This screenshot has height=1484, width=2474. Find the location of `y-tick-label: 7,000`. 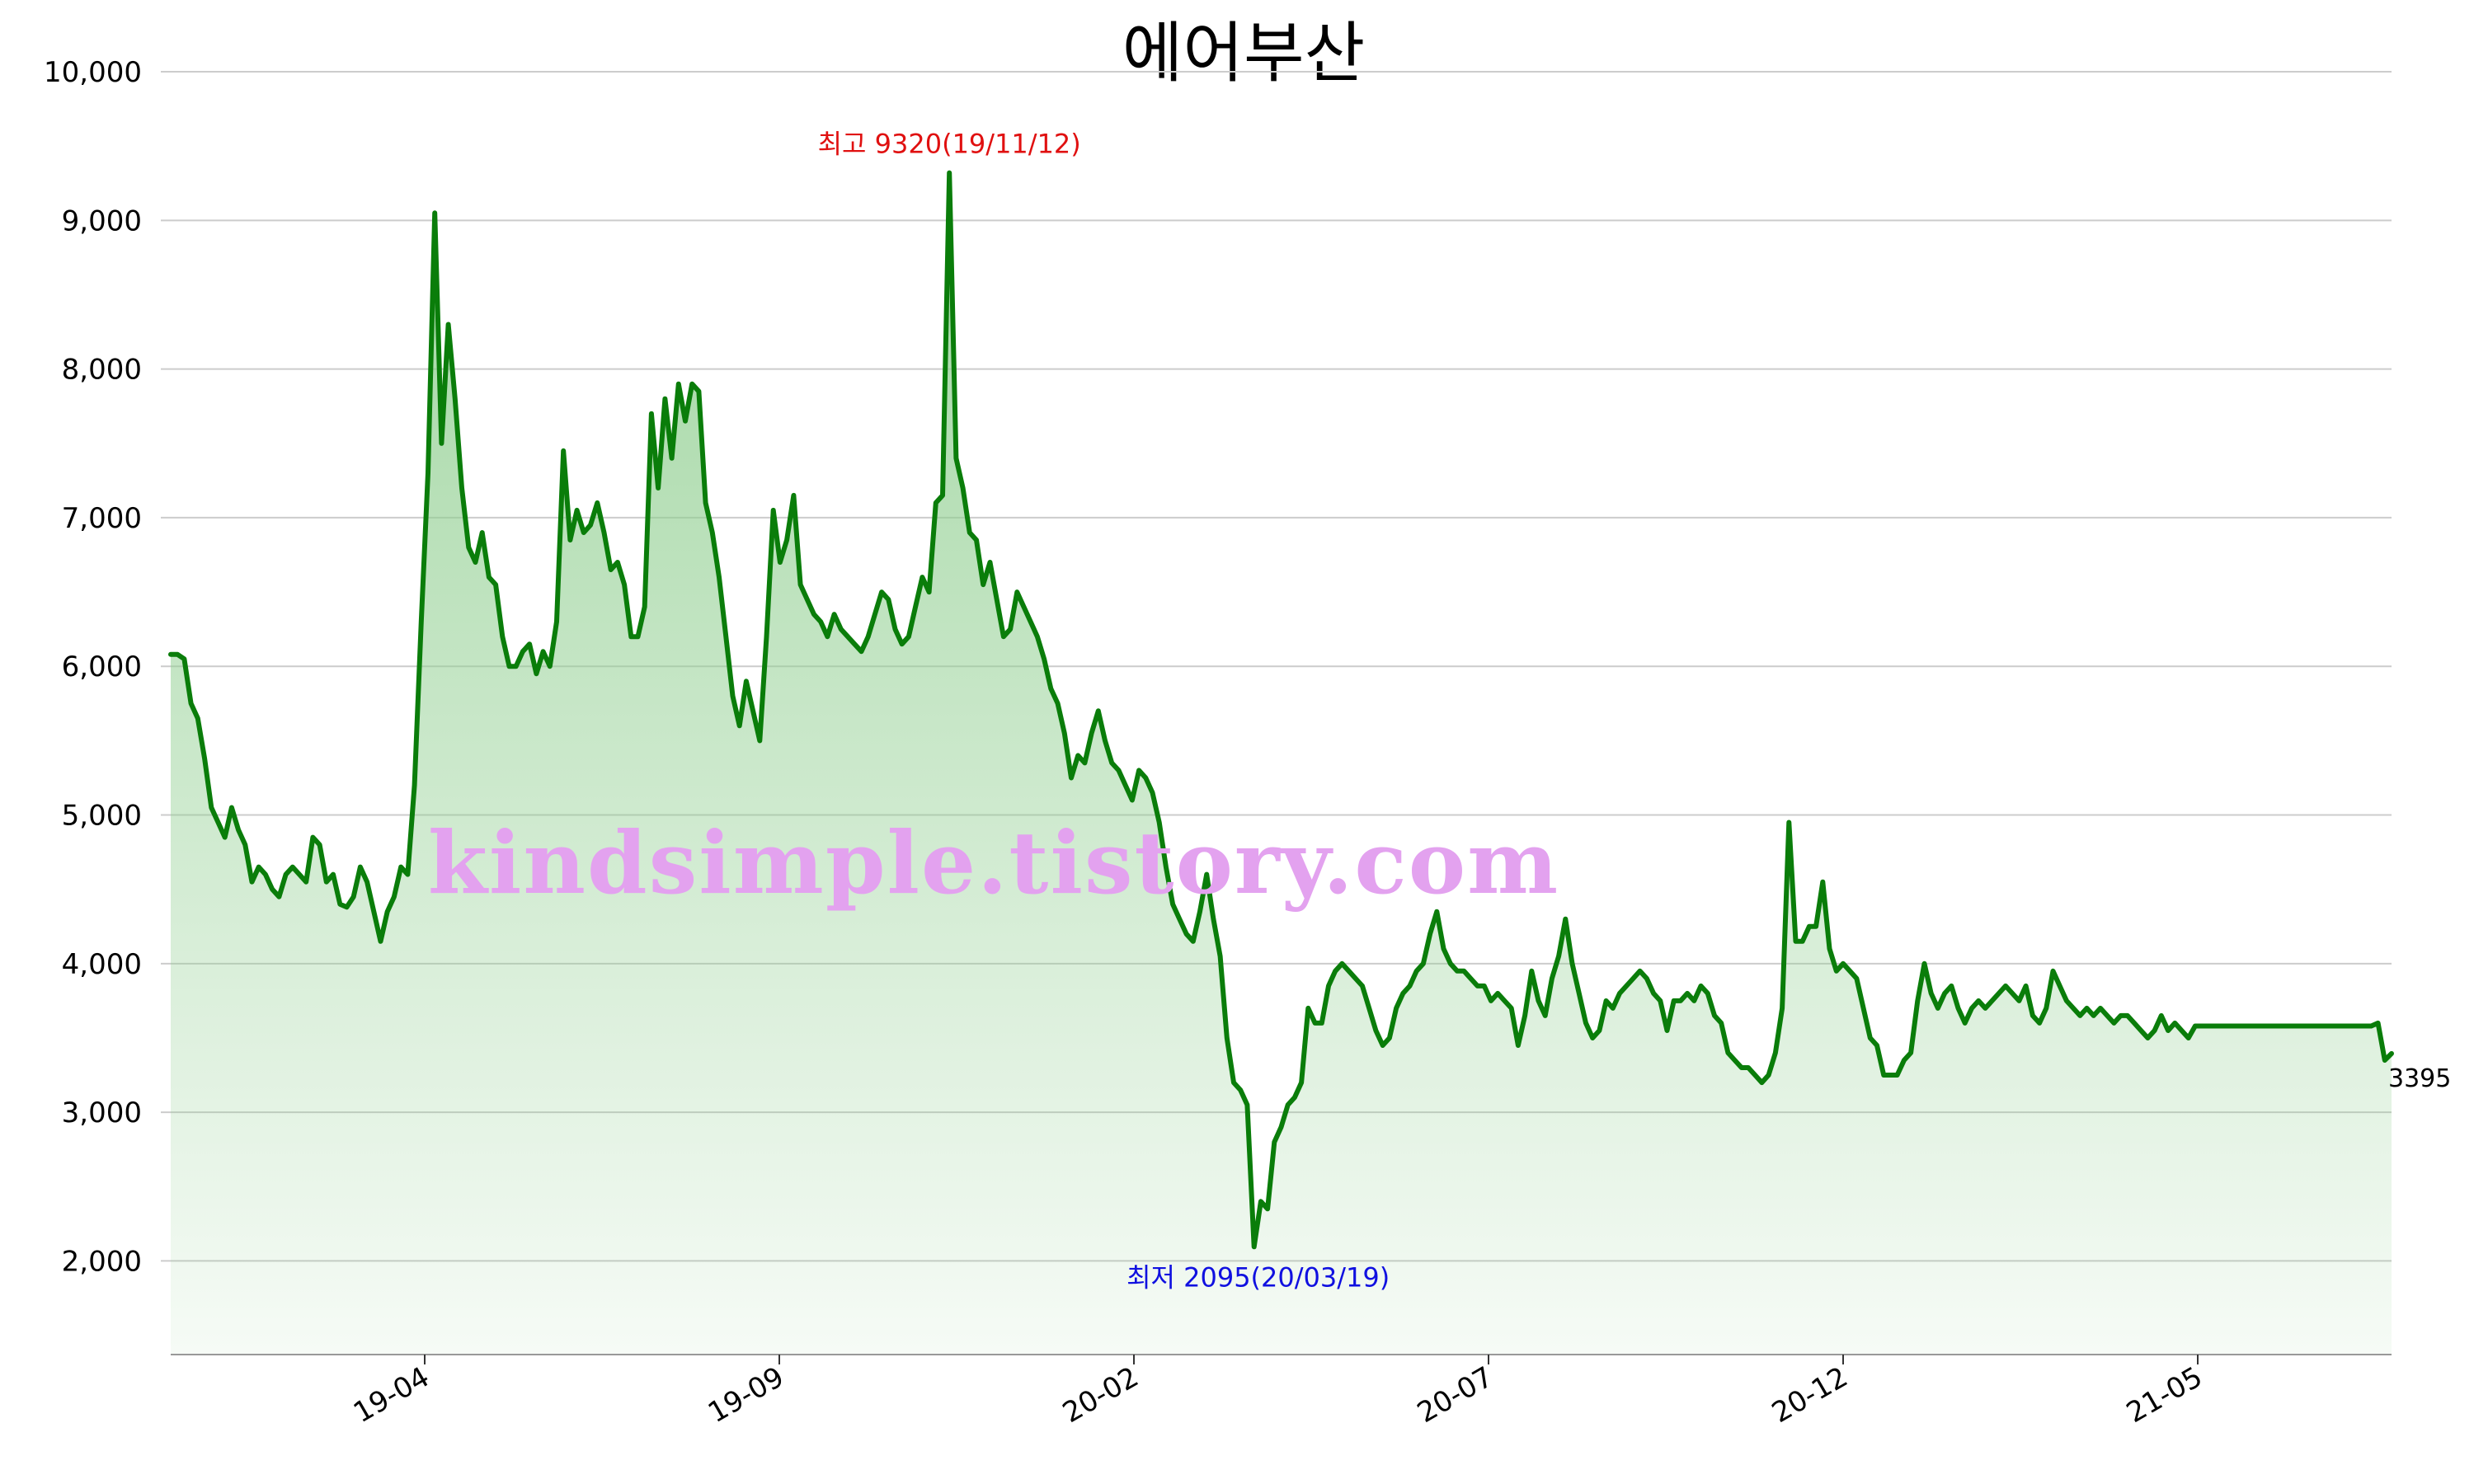

y-tick-label: 7,000 is located at coordinates (102, 518).